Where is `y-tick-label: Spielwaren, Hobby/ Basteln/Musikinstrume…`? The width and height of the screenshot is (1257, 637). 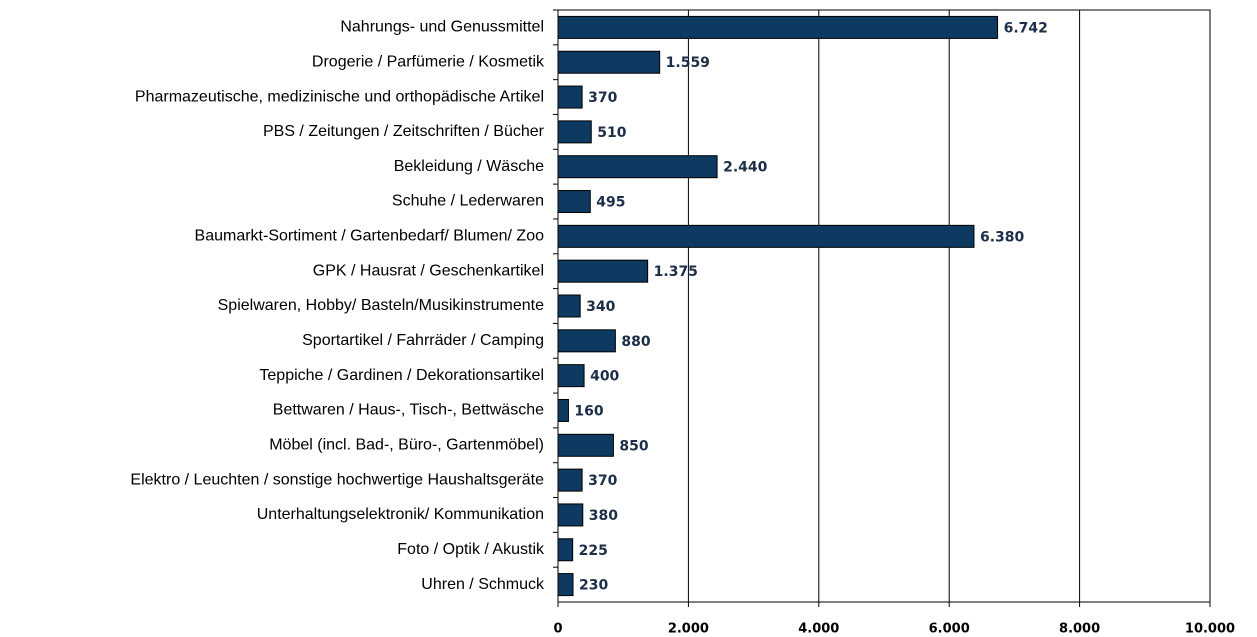 y-tick-label: Spielwaren, Hobby/ Basteln/Musikinstrume… is located at coordinates (381, 305).